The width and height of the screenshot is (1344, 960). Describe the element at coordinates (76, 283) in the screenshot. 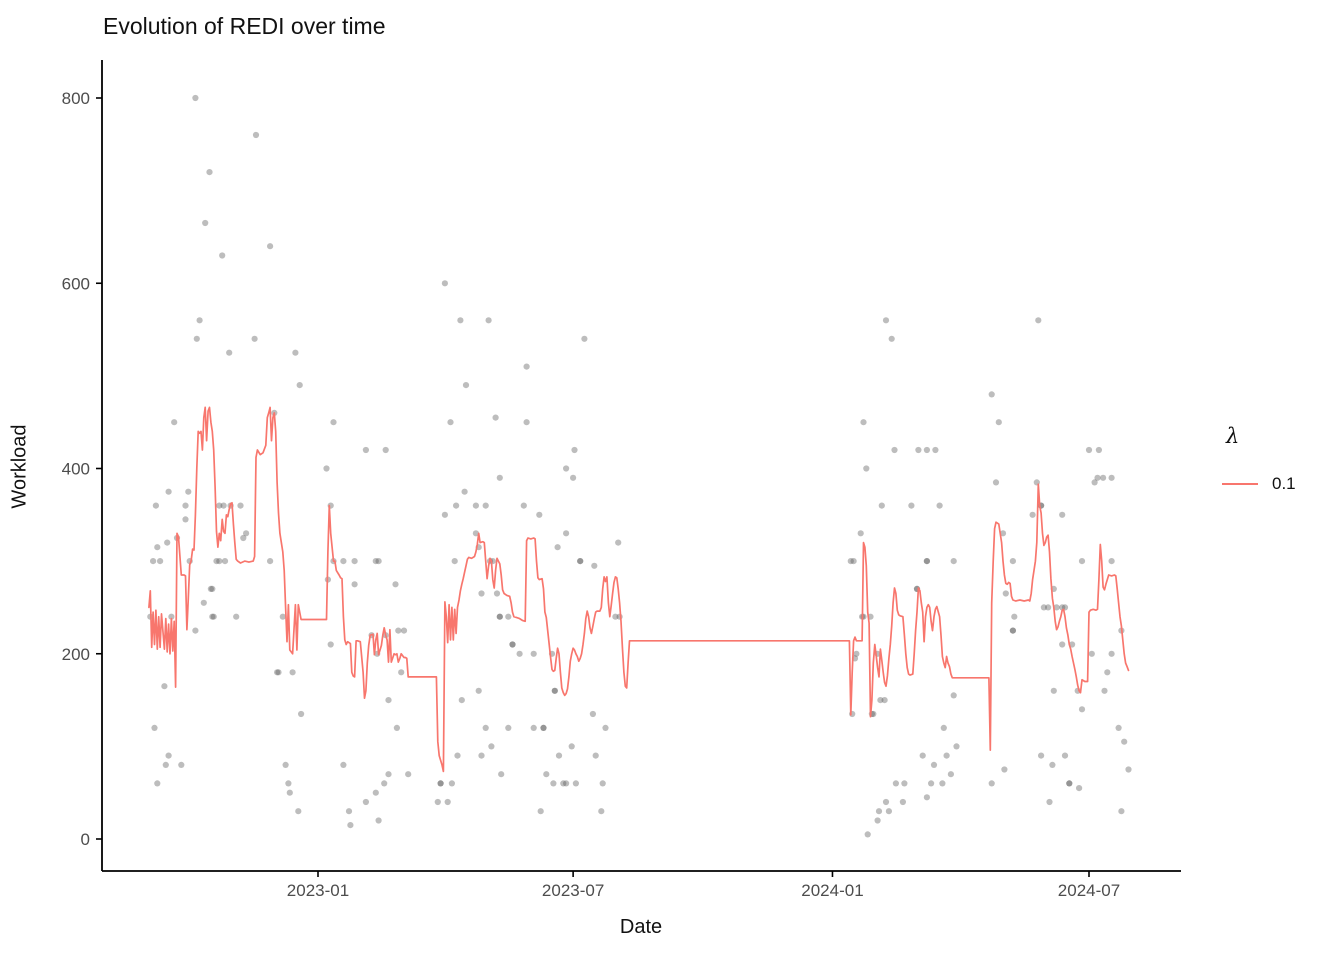

I see `y-tick-label: 600` at that location.